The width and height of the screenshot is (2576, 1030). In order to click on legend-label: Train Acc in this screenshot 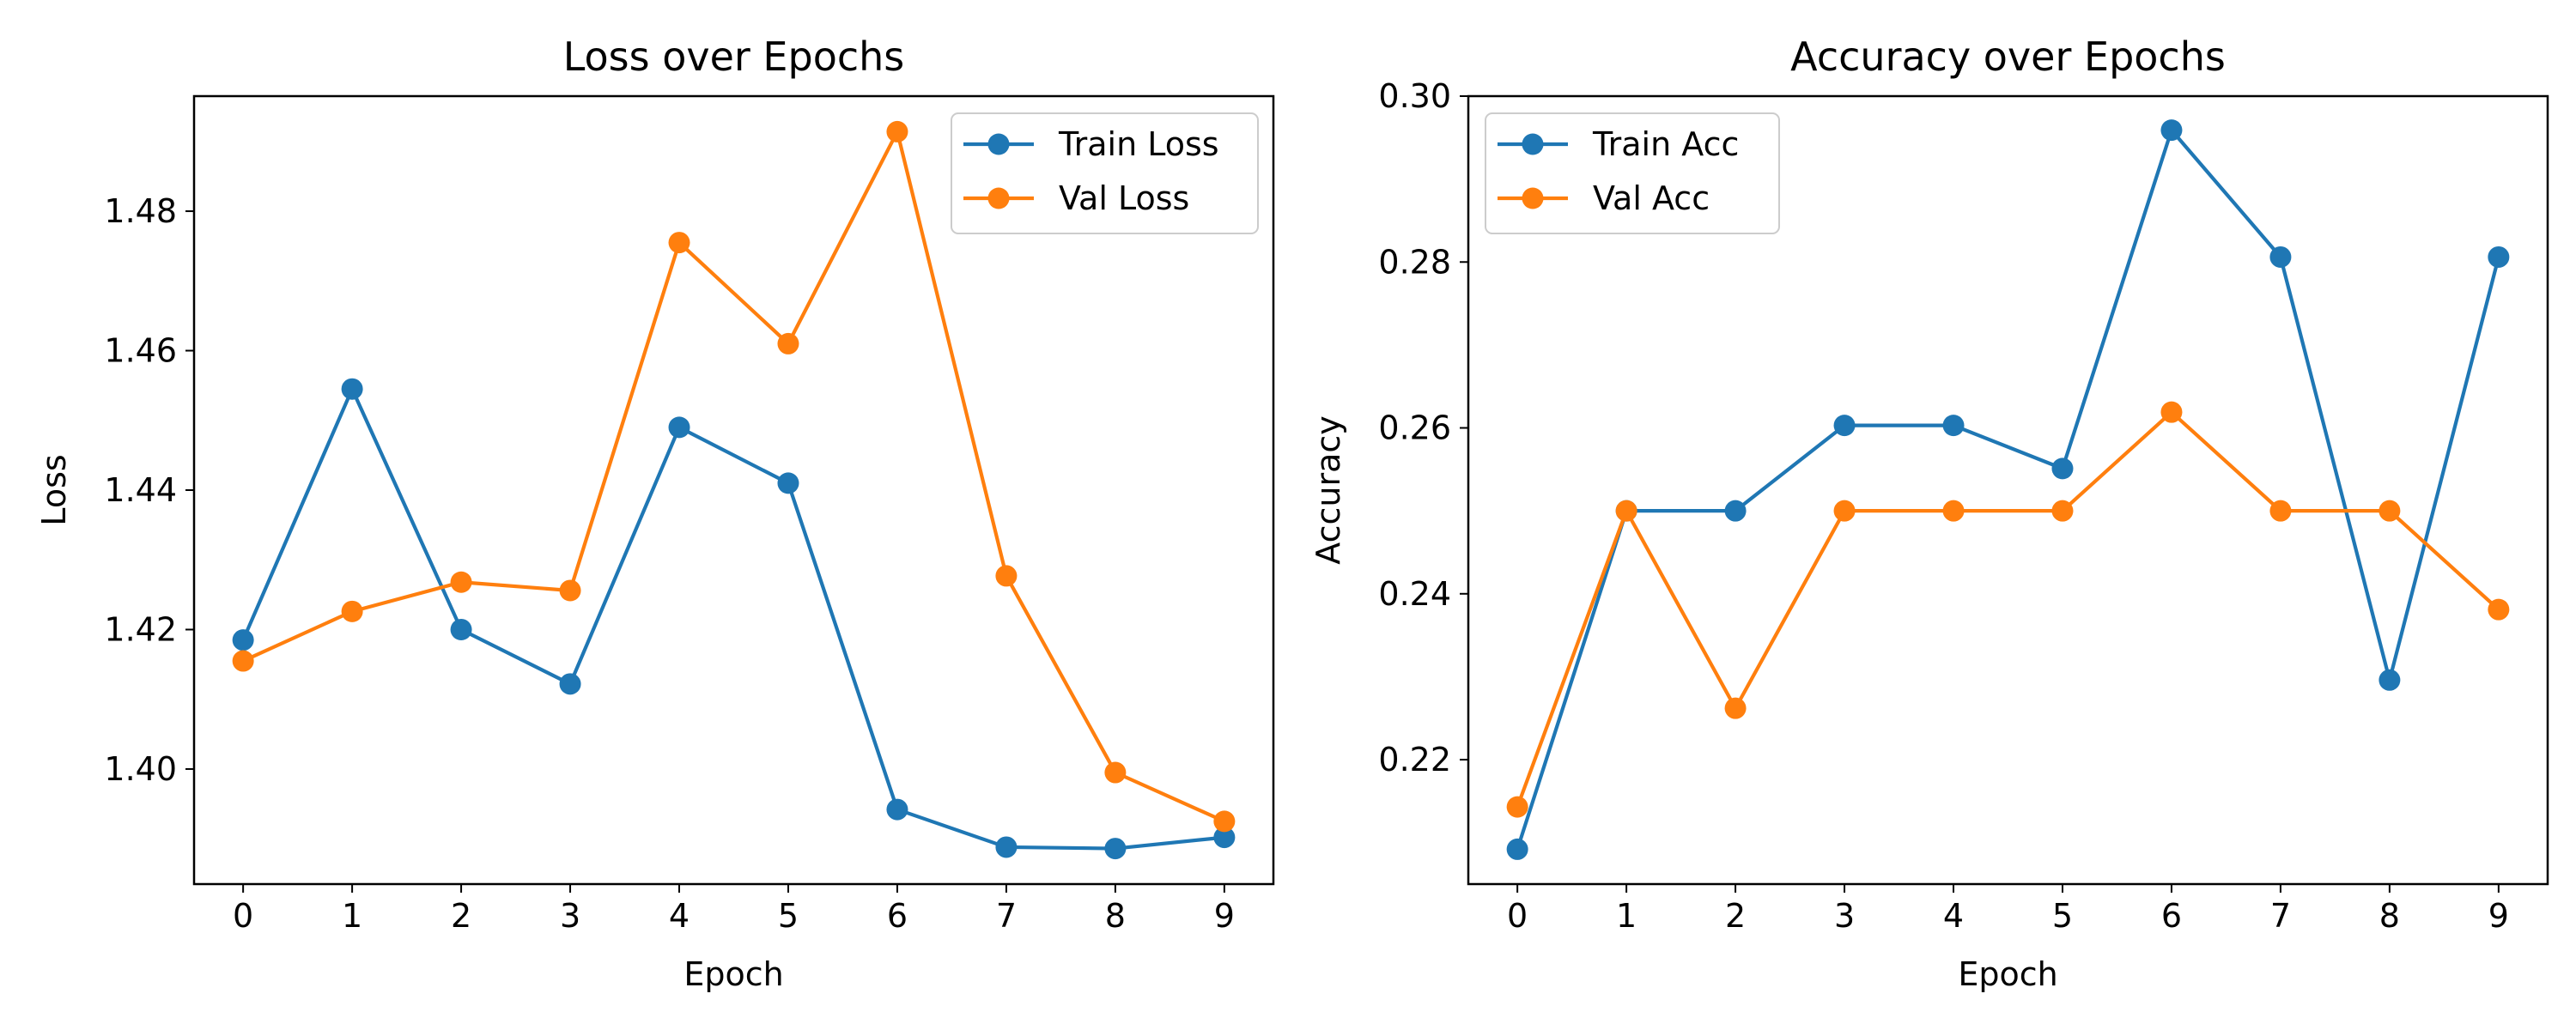, I will do `click(1665, 144)`.